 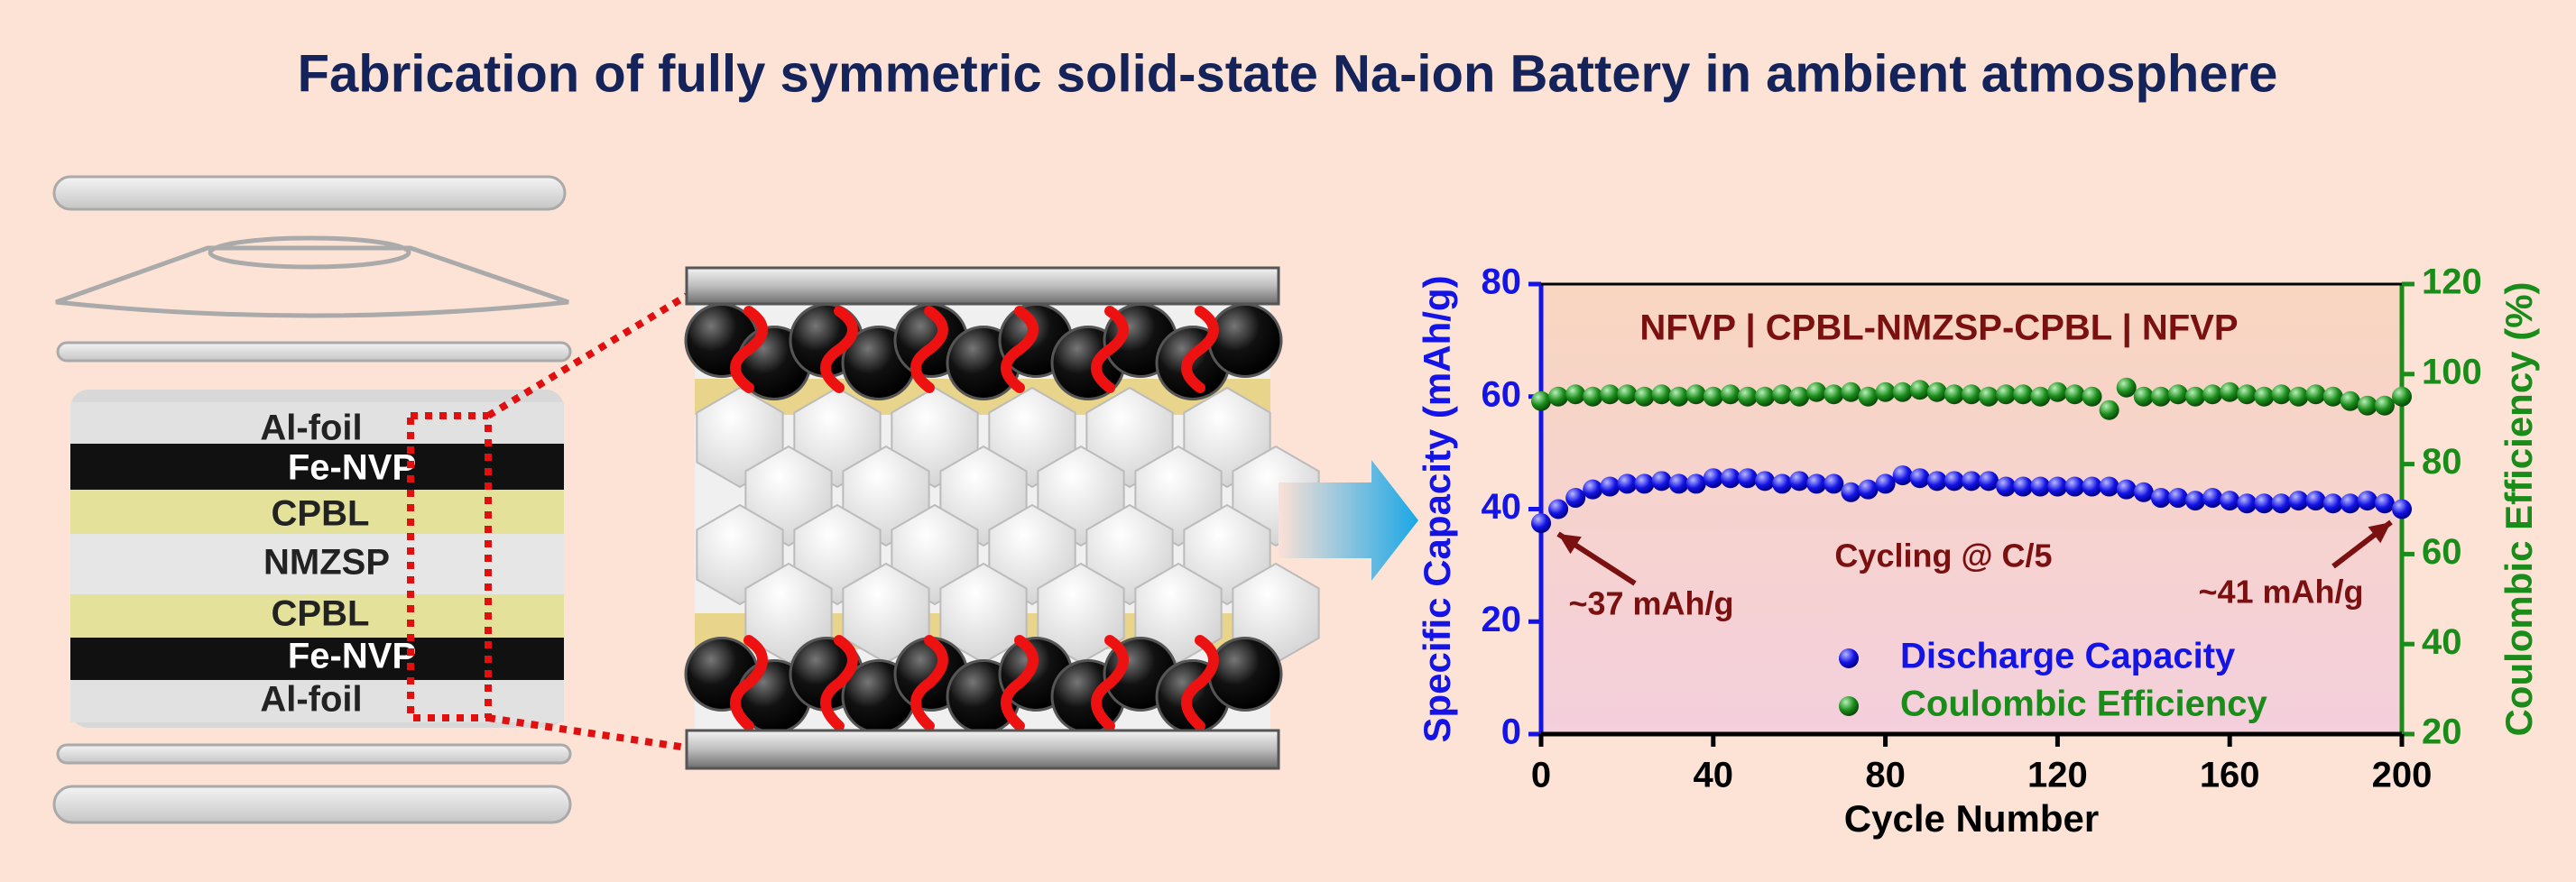 I want to click on y2-axis-title: Coulombic Efficiency (%), so click(x=2519, y=508).